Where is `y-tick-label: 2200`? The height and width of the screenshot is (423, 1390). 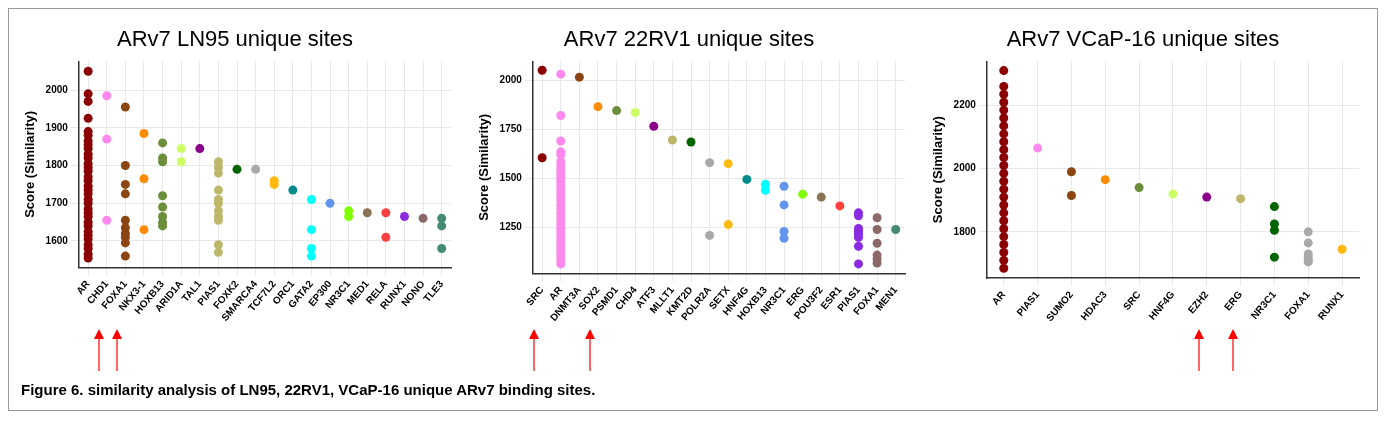
y-tick-label: 2200 is located at coordinates (965, 105).